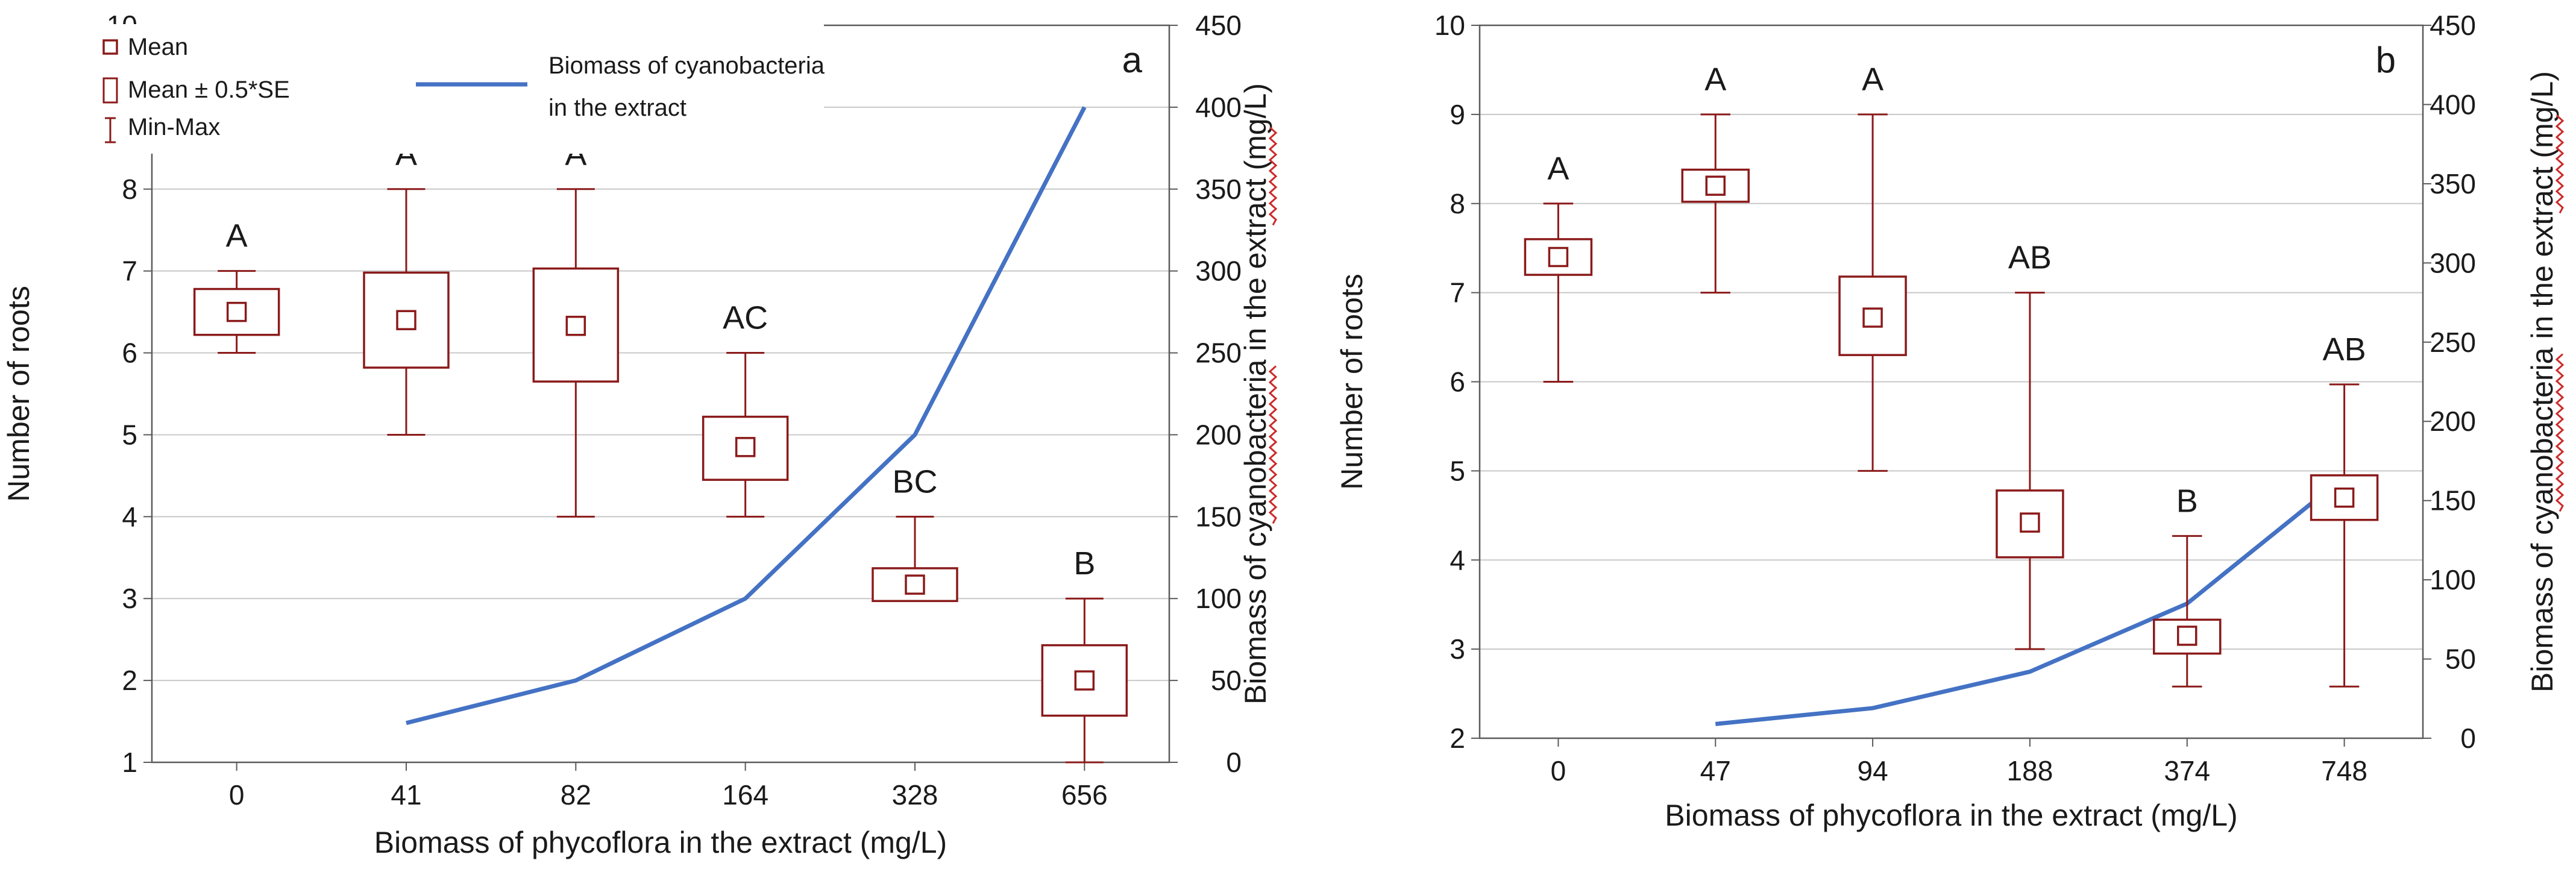 Image resolution: width=2576 pixels, height=869 pixels. What do you see at coordinates (686, 65) in the screenshot?
I see `legend-line-label: Biomass of cyanobacteria` at bounding box center [686, 65].